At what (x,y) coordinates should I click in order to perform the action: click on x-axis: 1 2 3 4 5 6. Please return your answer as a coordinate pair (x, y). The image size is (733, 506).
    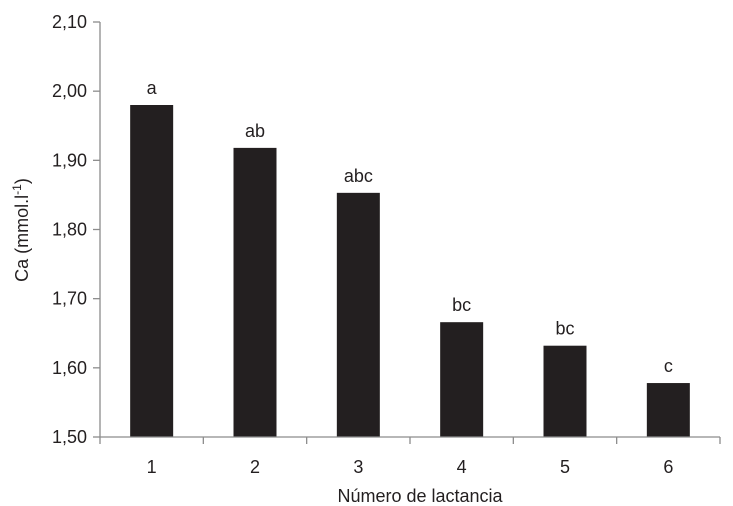
    Looking at the image, I should click on (410, 457).